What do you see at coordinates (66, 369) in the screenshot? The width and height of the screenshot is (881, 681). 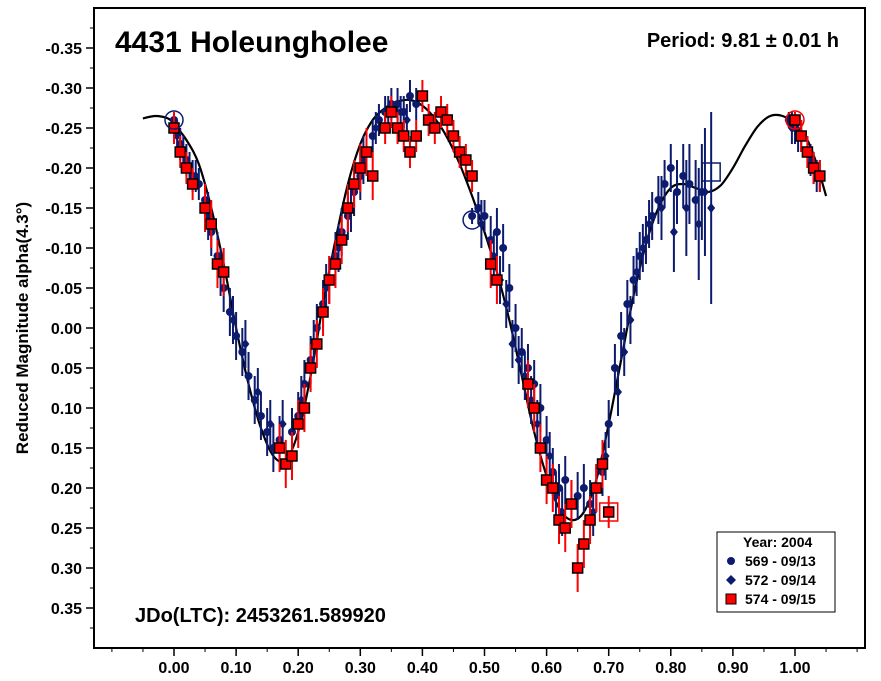 I see `y-tick-label: 0.05` at bounding box center [66, 369].